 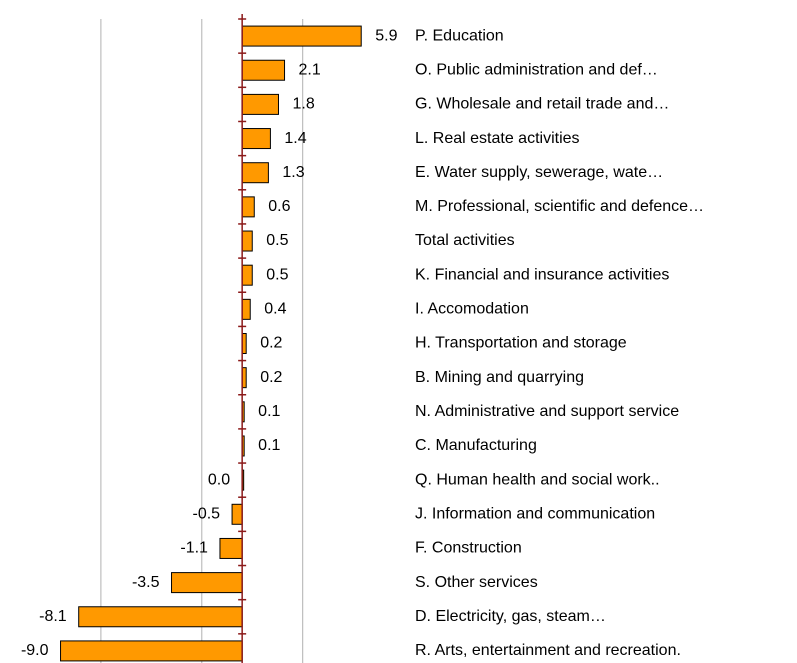 I want to click on value-label: -1.1, so click(x=194, y=548).